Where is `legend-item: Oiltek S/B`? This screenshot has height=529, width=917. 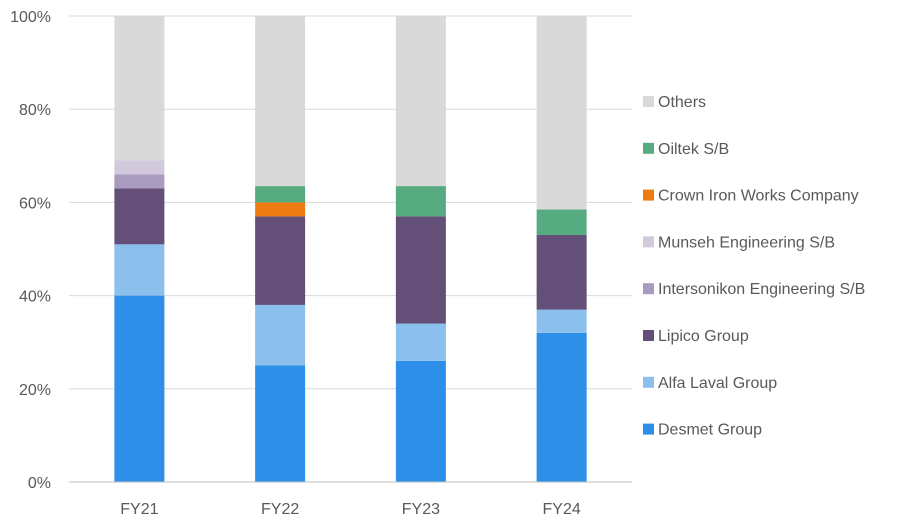 legend-item: Oiltek S/B is located at coordinates (686, 149).